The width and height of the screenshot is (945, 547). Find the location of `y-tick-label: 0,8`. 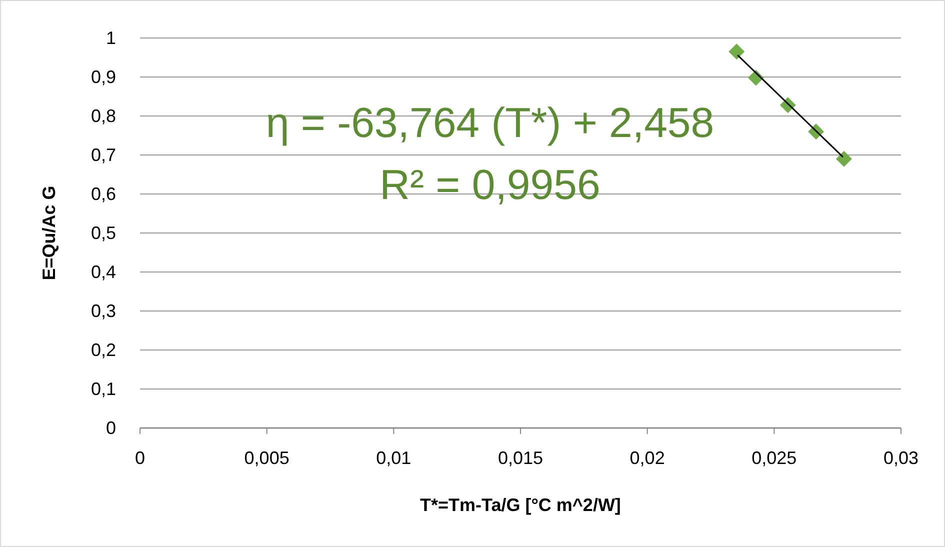

y-tick-label: 0,8 is located at coordinates (103, 116).